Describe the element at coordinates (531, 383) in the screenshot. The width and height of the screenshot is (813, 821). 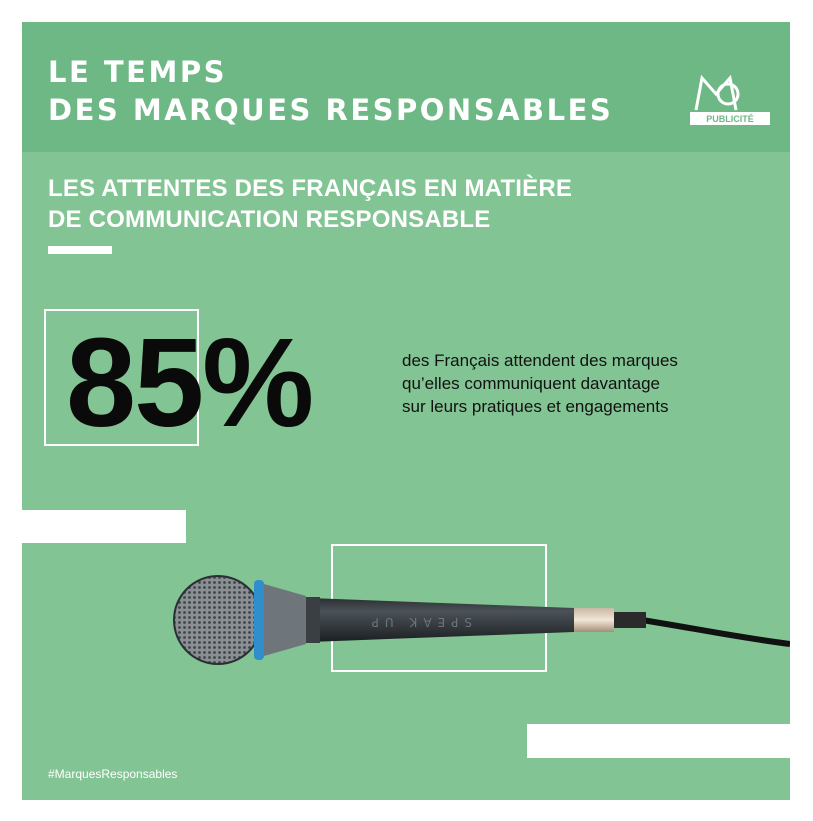
I see `stat-description-line-2: qu’elles communiquent davantage` at that location.